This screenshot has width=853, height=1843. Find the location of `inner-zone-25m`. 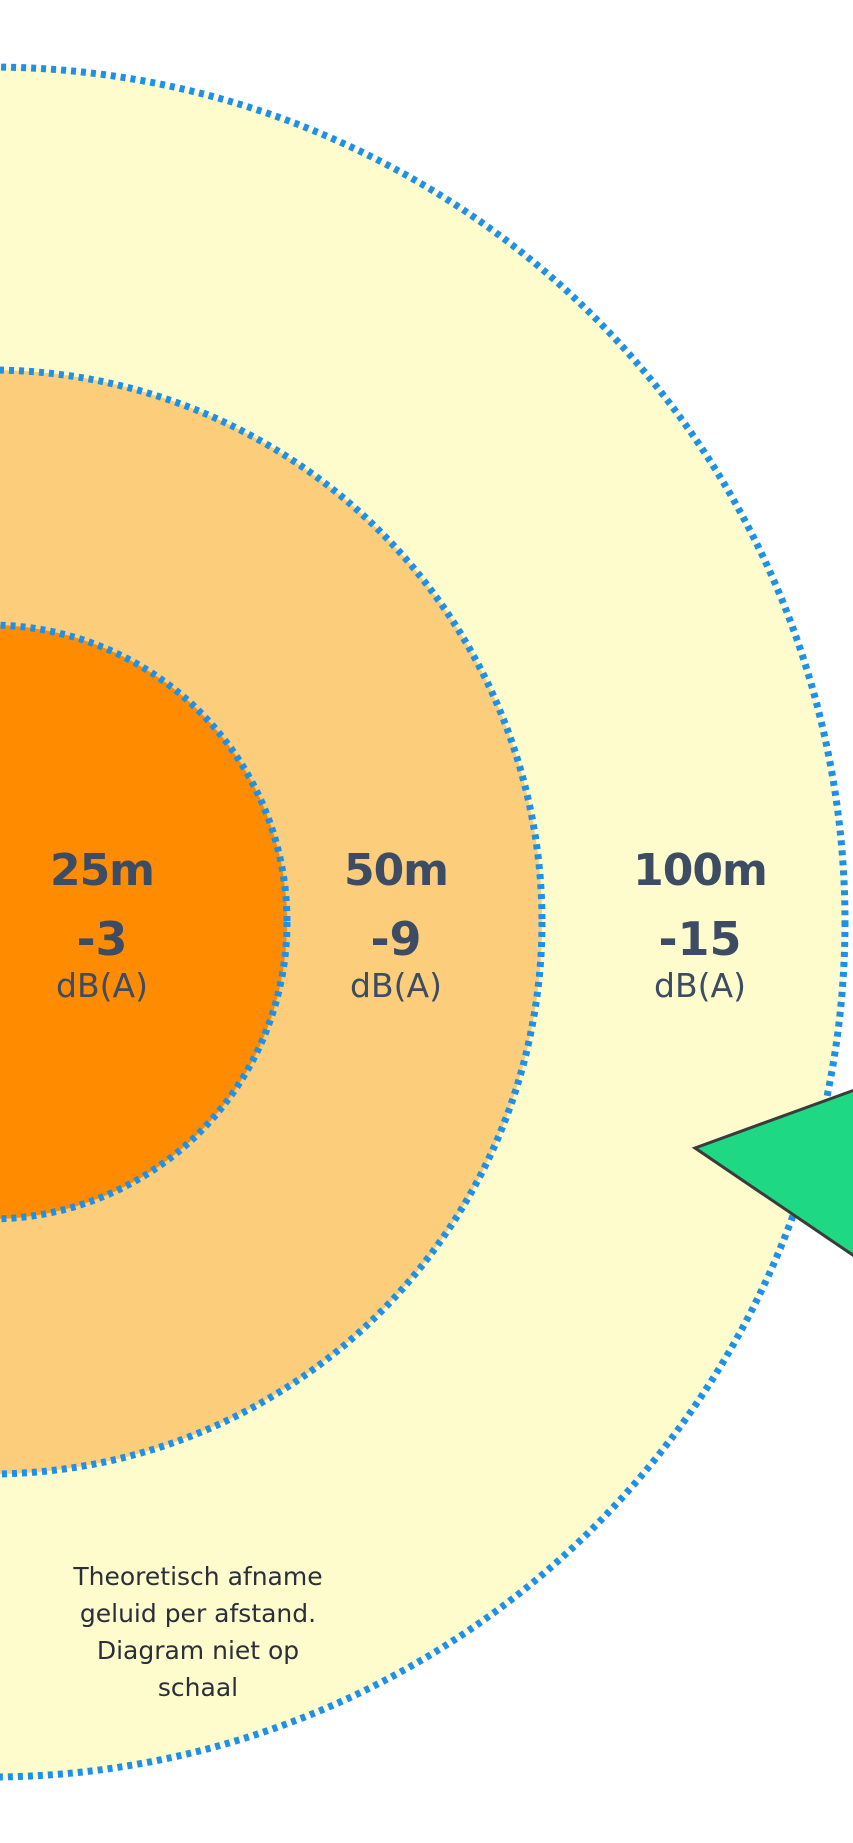

inner-zone-25m is located at coordinates (145, 922).